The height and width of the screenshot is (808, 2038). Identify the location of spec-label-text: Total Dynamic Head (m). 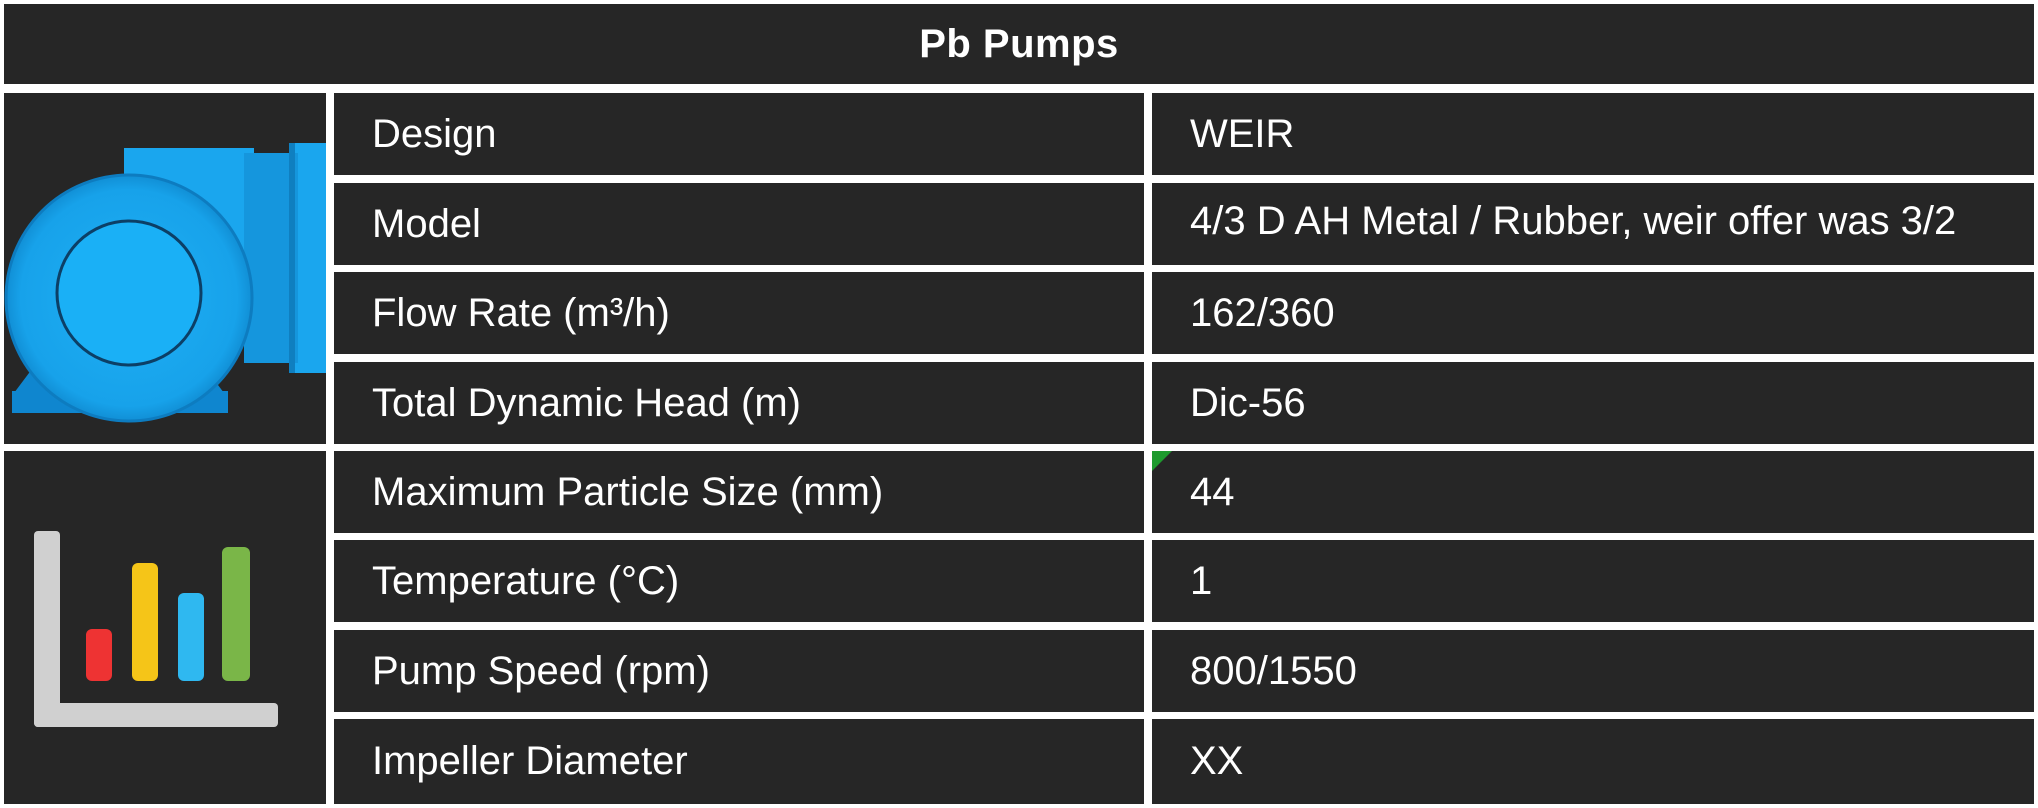
(587, 402).